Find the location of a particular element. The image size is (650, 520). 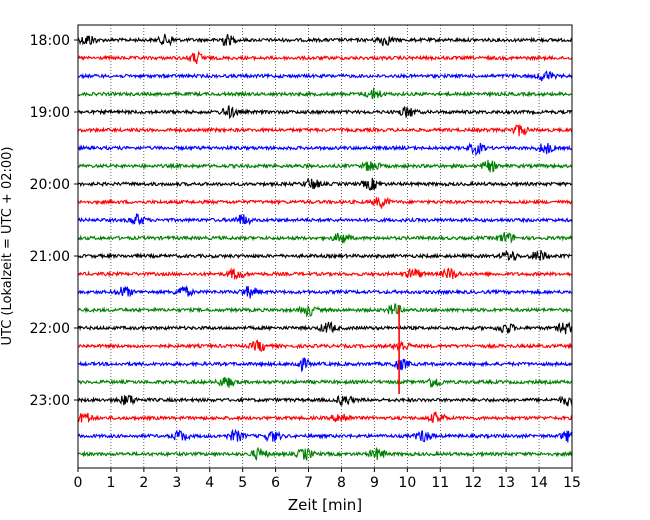

x-tick-label: 4 is located at coordinates (209, 483).